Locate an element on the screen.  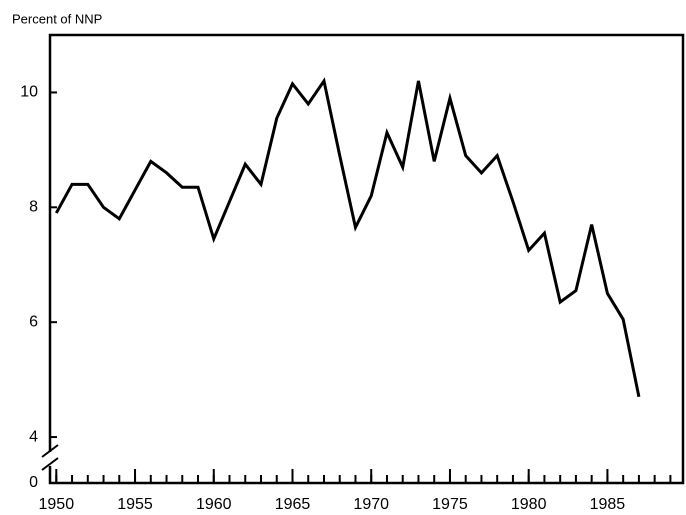
x-tick-label: 1975 is located at coordinates (450, 504).